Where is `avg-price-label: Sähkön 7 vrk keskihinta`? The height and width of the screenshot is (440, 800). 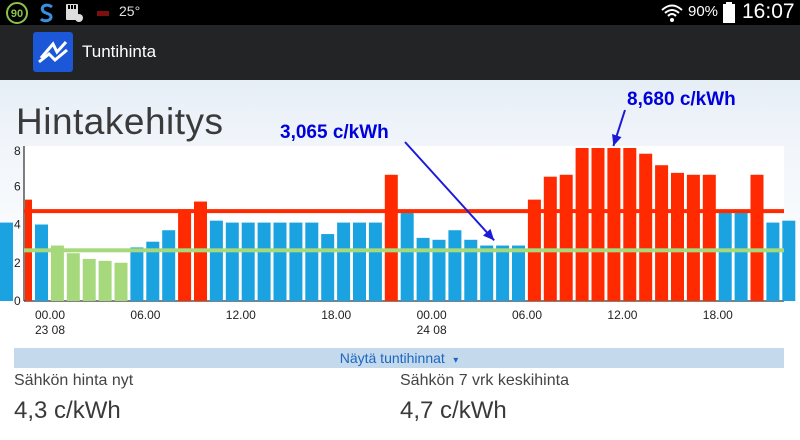
avg-price-label: Sähkön 7 vrk keskihinta is located at coordinates (484, 380).